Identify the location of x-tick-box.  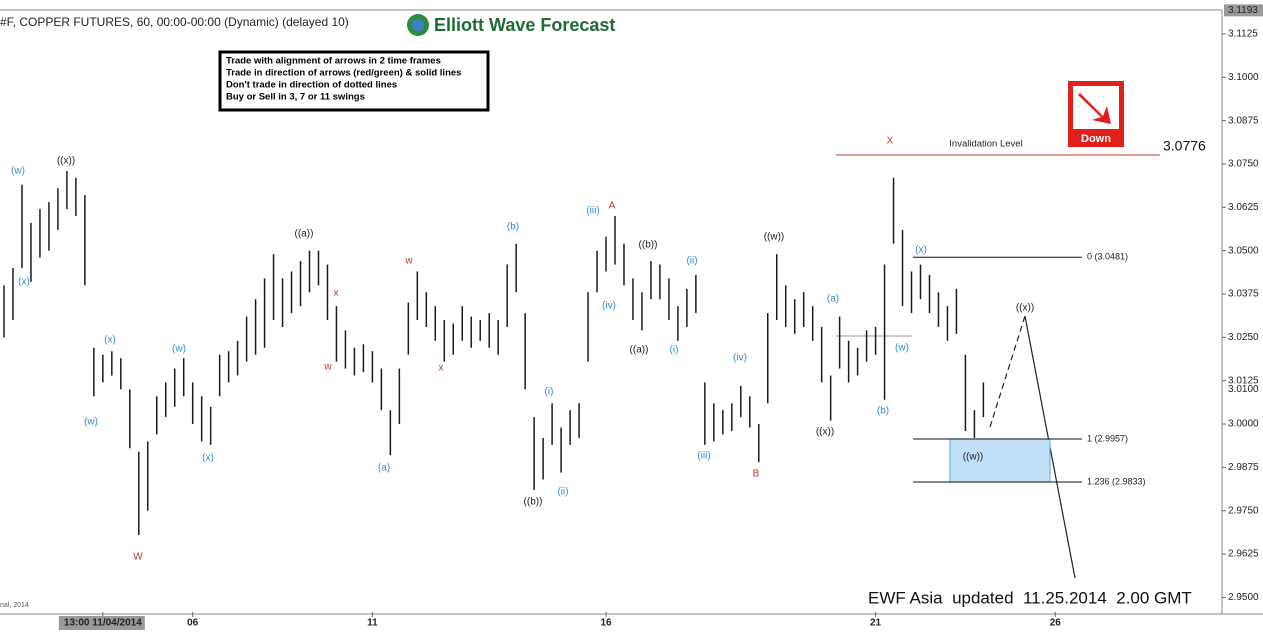
(101, 623).